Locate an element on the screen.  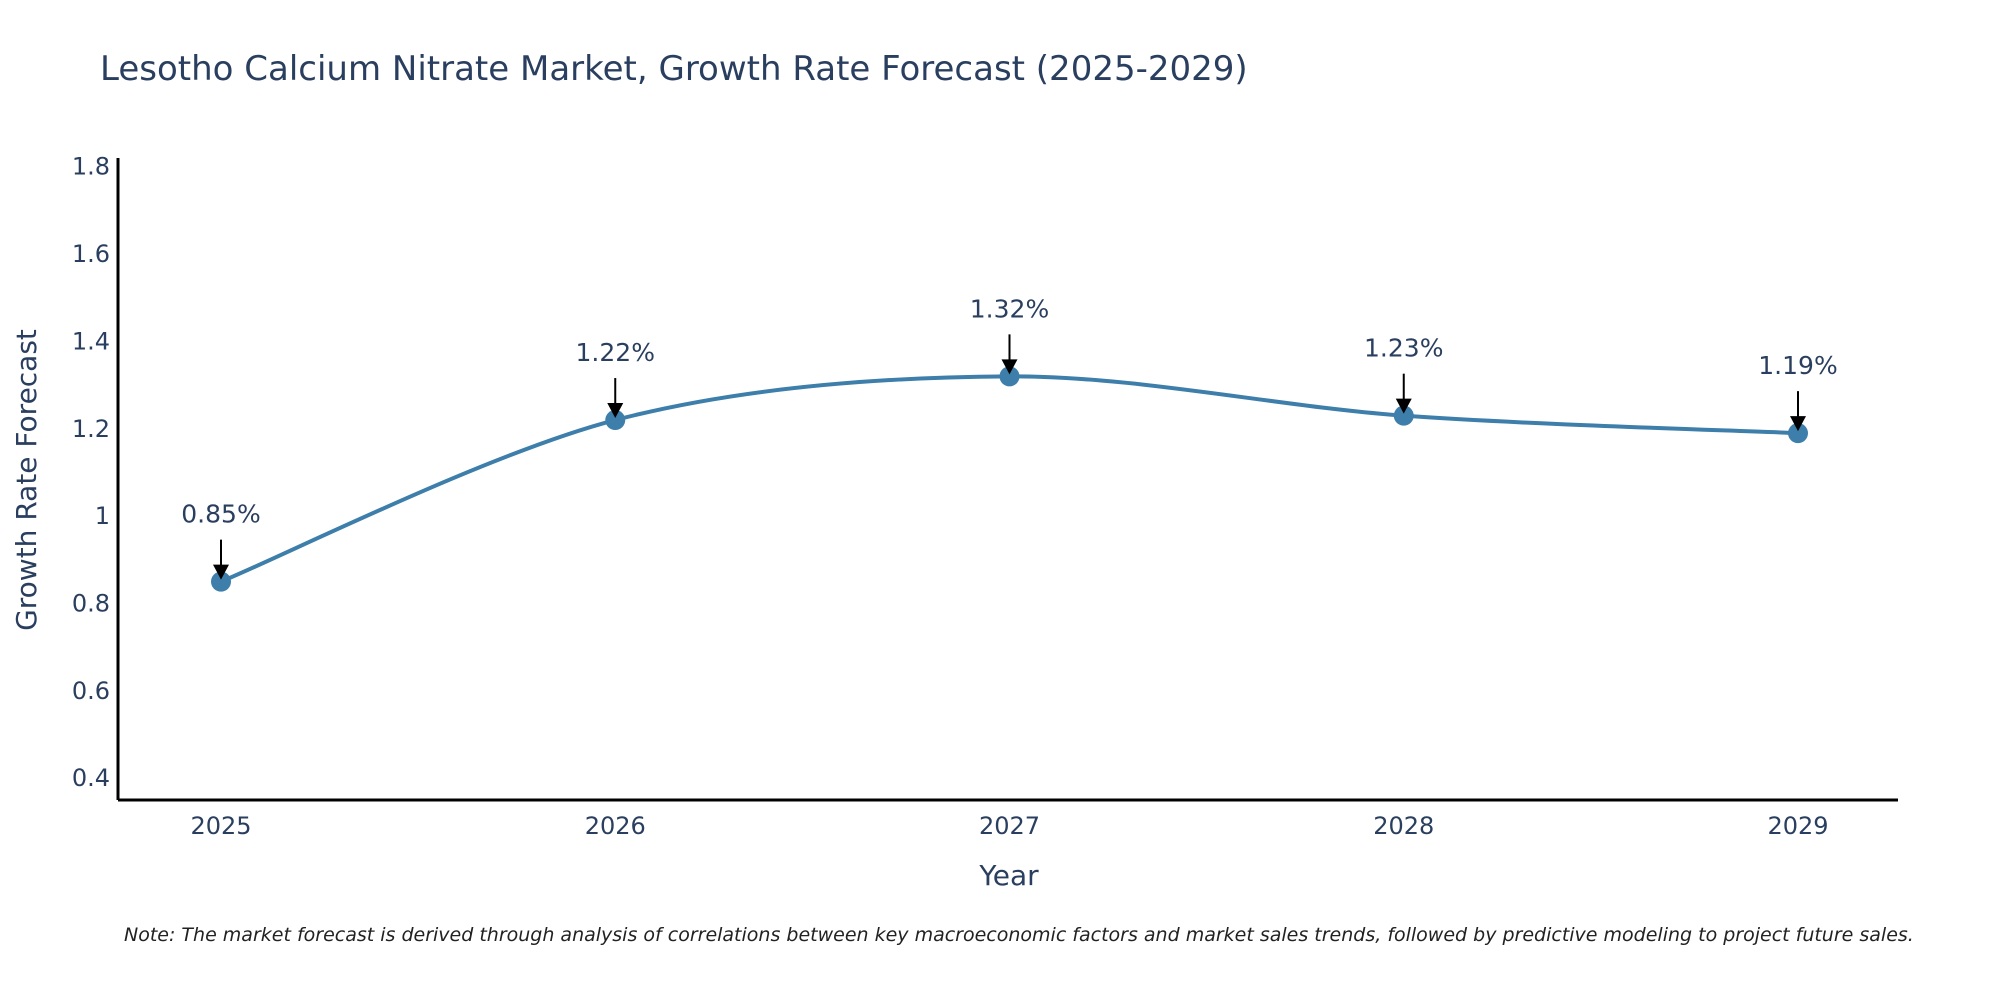
y-tick-label: 1 is located at coordinates (102, 516).